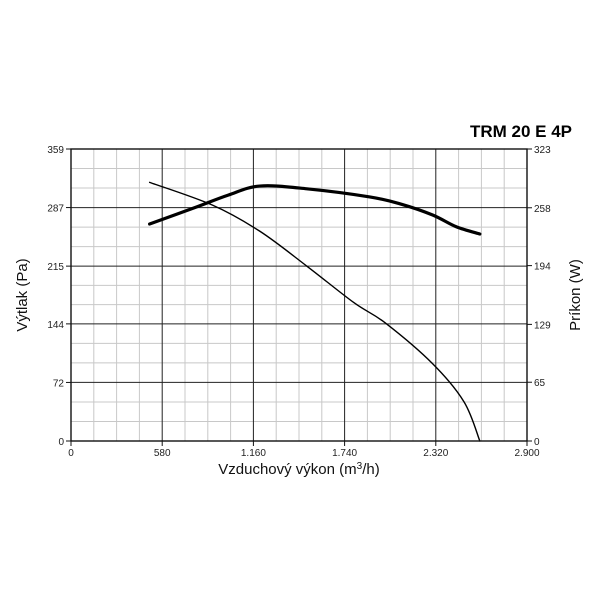 The image size is (600, 600). What do you see at coordinates (55, 150) in the screenshot?
I see `y-left-tick-label: 359` at bounding box center [55, 150].